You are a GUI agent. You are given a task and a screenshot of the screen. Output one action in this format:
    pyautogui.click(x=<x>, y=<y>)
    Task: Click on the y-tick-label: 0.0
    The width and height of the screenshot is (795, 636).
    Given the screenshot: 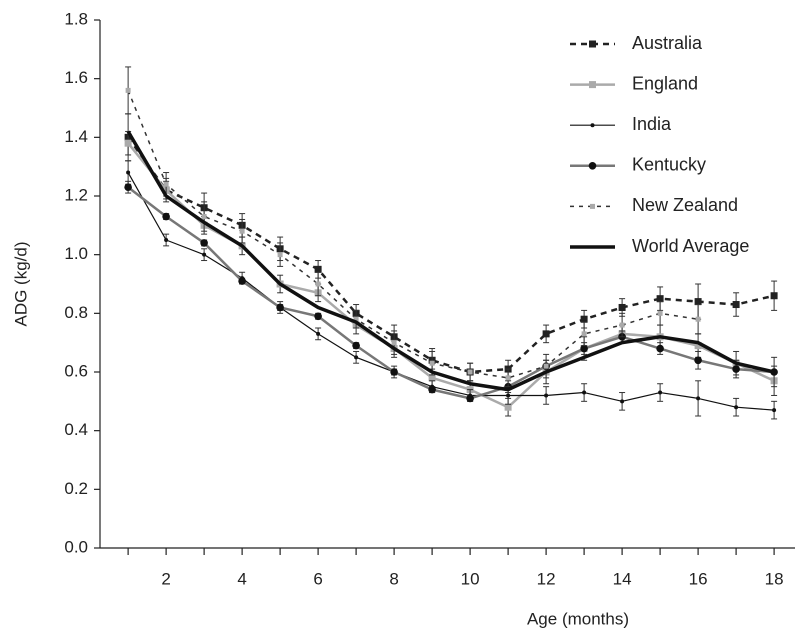 What is the action you would take?
    pyautogui.click(x=76, y=546)
    